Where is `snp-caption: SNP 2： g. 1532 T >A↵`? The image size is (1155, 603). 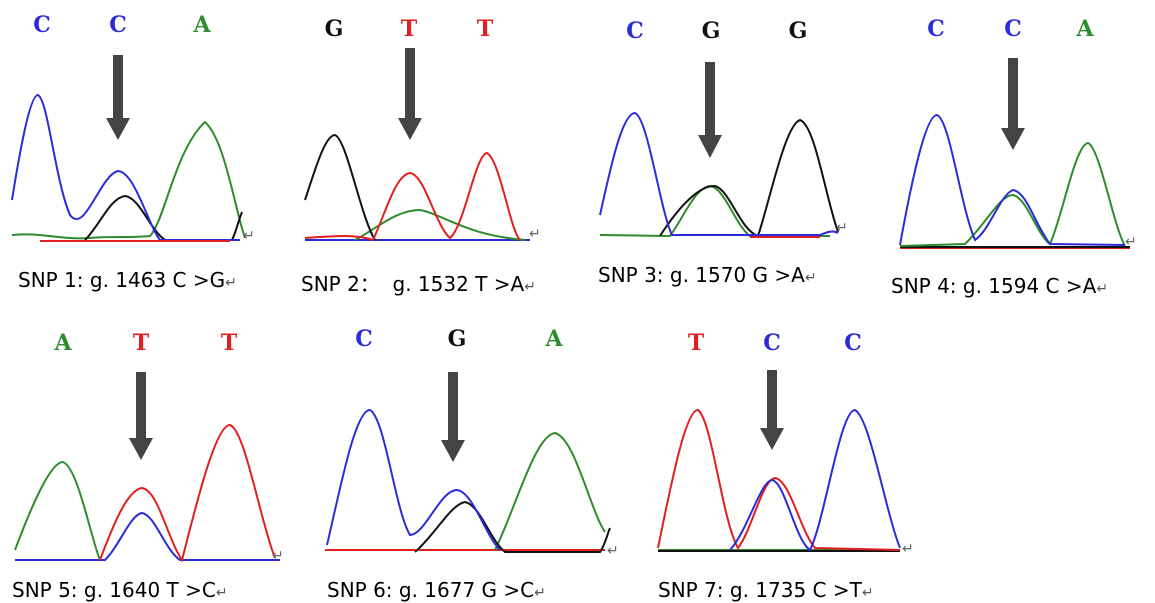
snp-caption: SNP 2： g. 1532 T >A↵ is located at coordinates (418, 284).